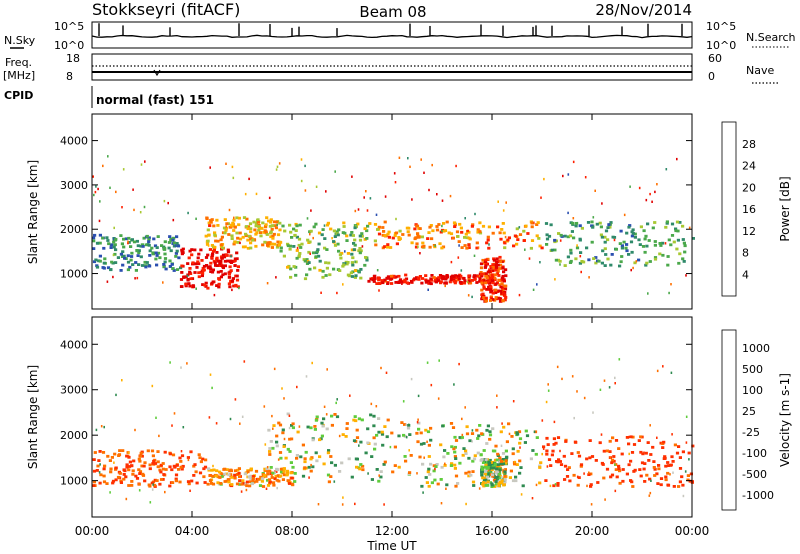 Image resolution: width=800 pixels, height=554 pixels. Describe the element at coordinates (745, 274) in the screenshot. I see `power-colorbar-tick: 4` at that location.